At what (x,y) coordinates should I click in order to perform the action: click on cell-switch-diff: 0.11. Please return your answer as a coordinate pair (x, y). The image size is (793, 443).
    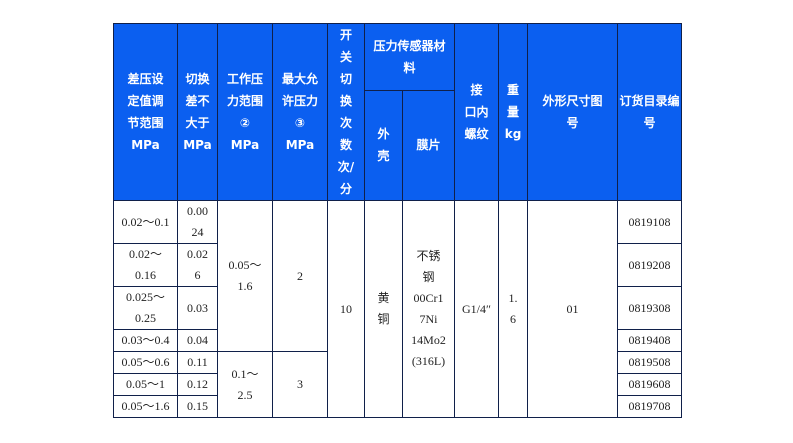
    Looking at the image, I should click on (197, 362).